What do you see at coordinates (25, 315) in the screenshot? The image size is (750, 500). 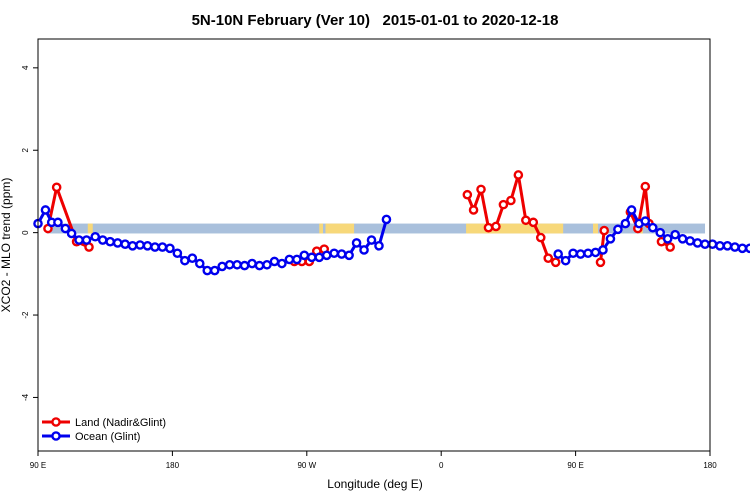 I see `y-tick-label: -2` at bounding box center [25, 315].